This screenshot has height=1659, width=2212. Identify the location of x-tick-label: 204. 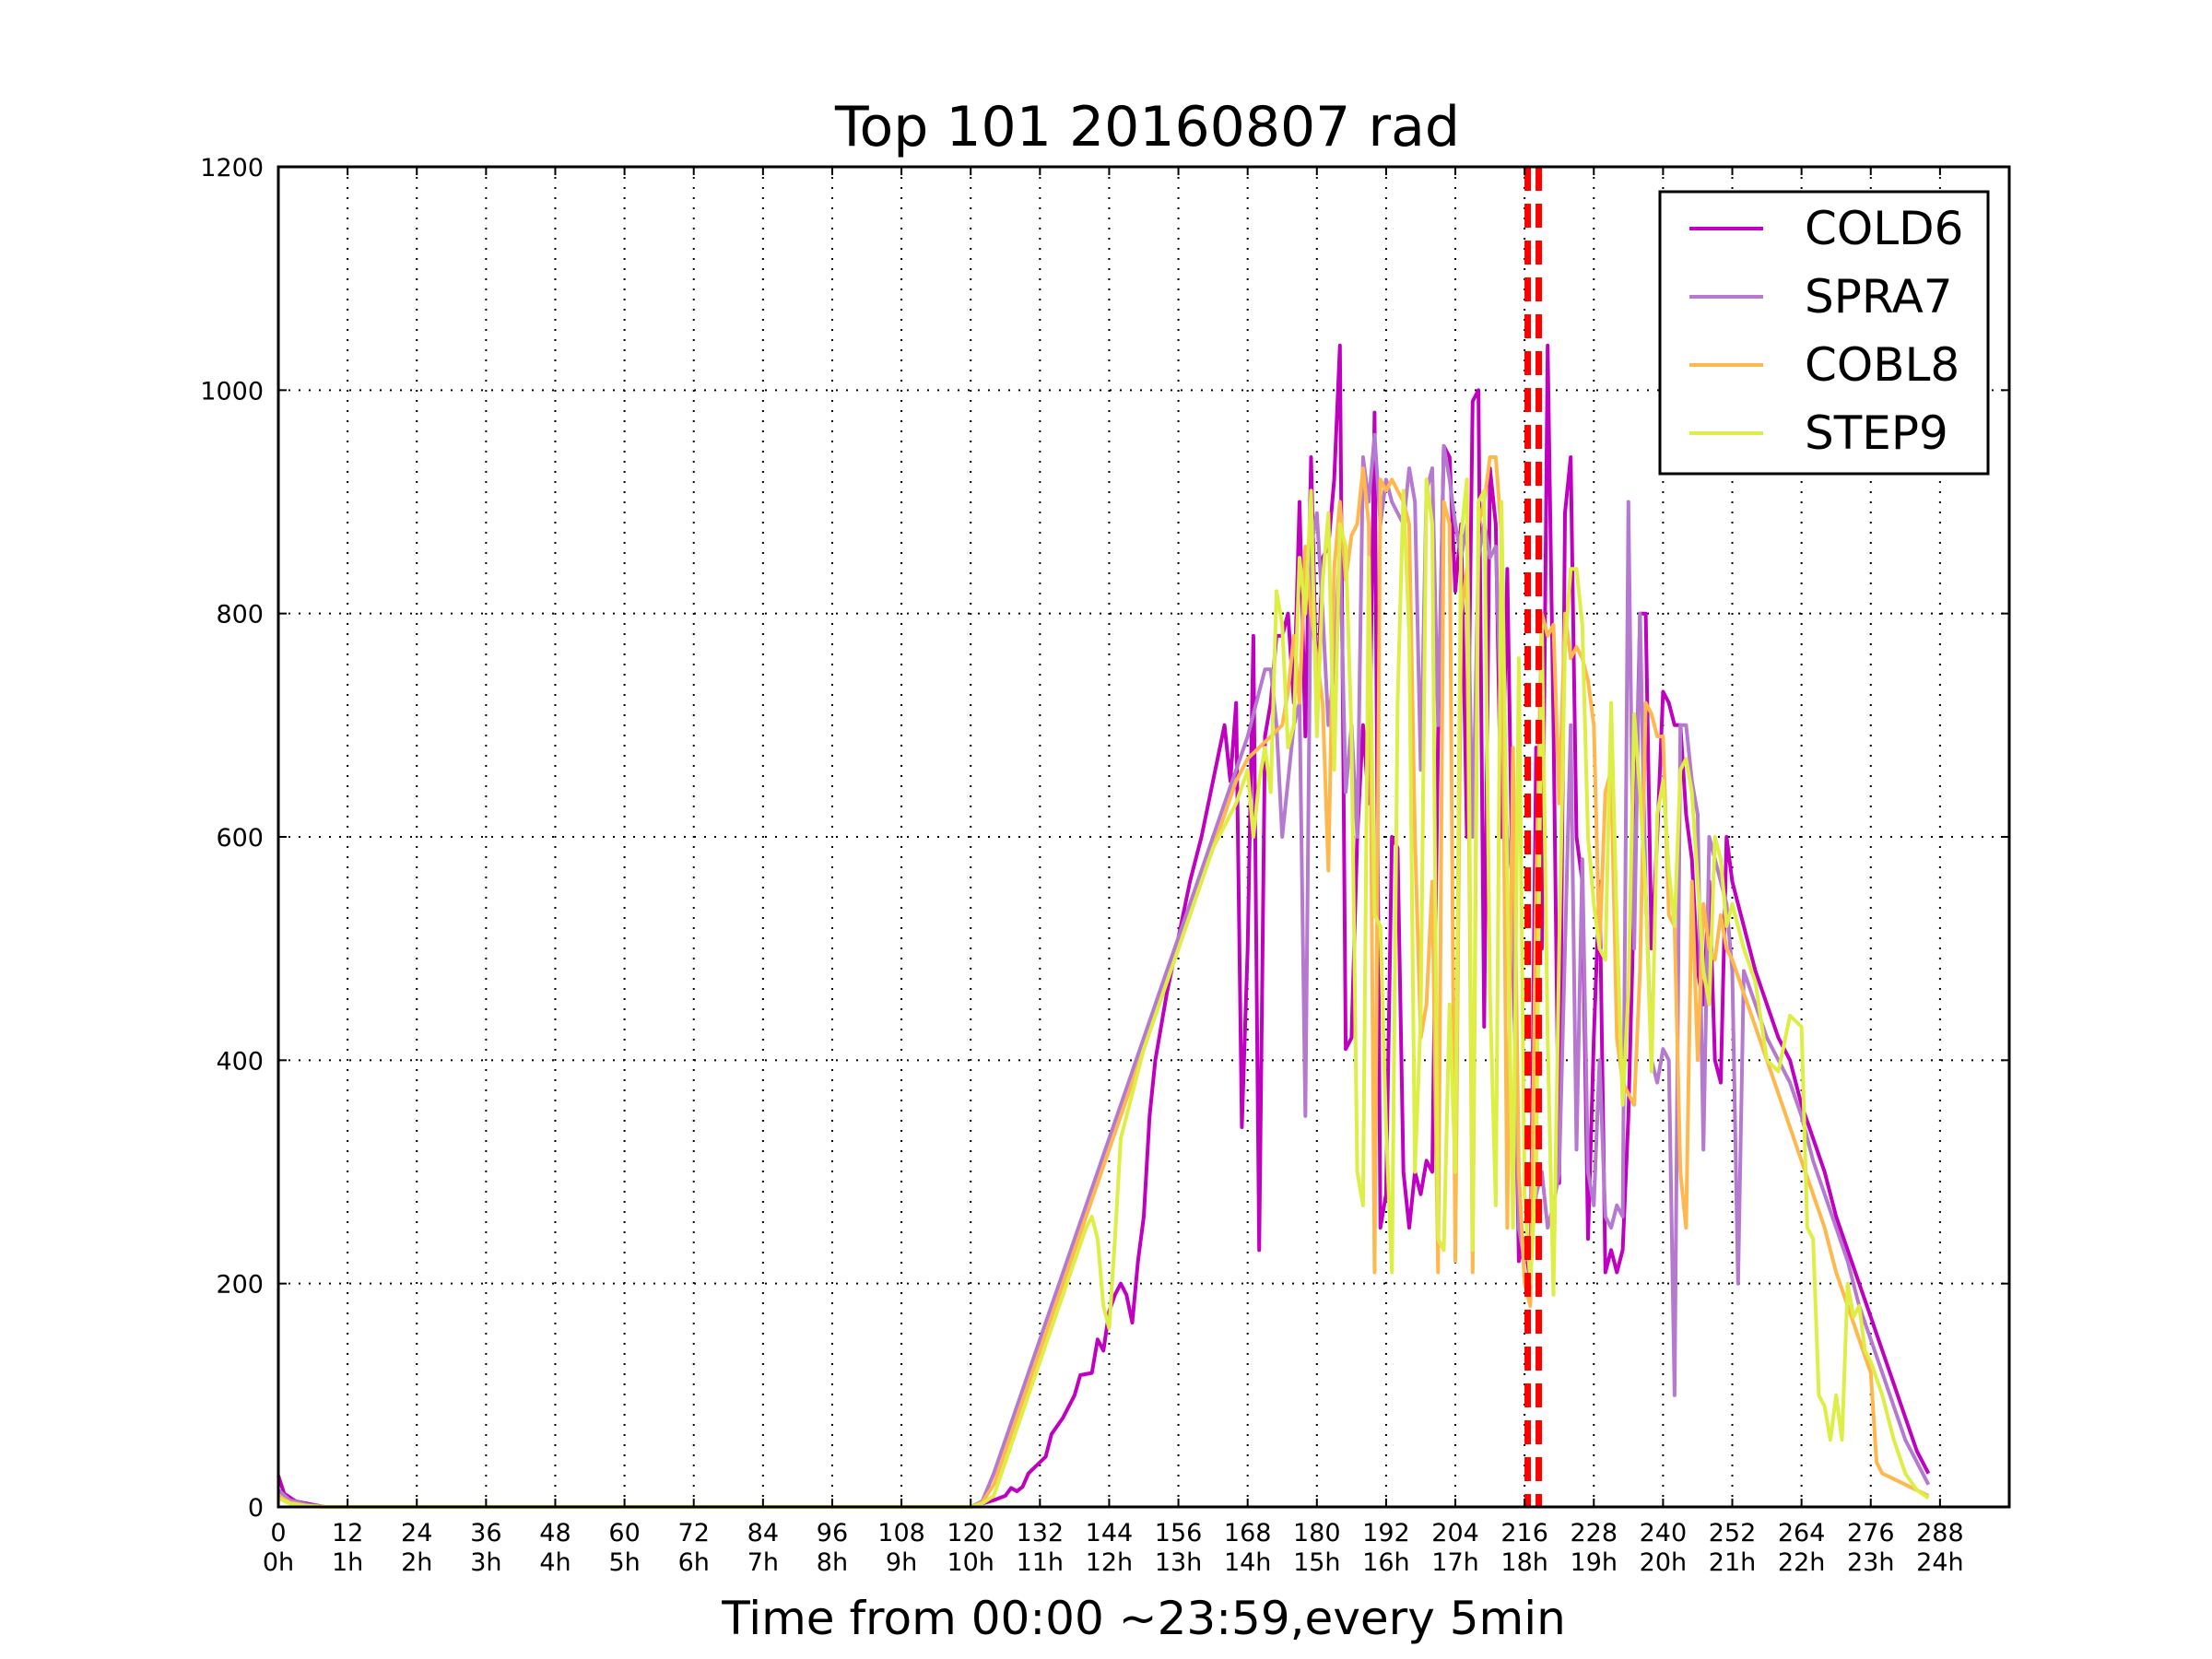
(1455, 1533).